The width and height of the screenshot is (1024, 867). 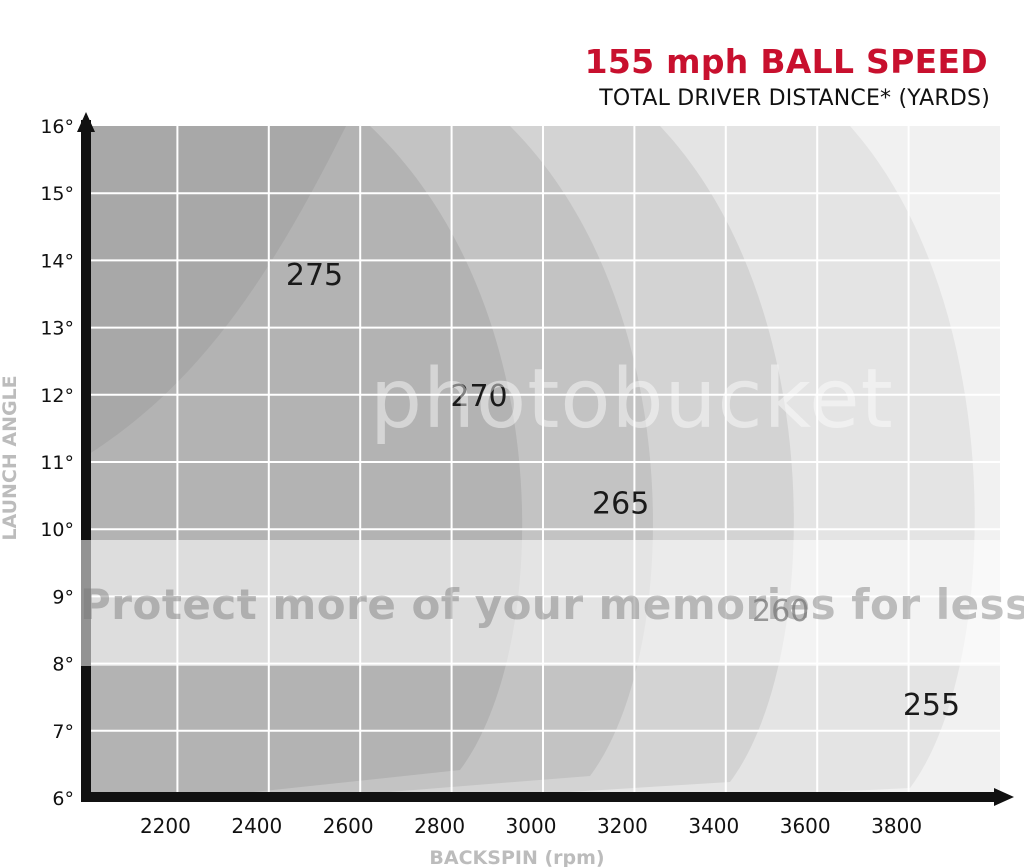 What do you see at coordinates (216, 291) in the screenshot?
I see `band-darkest` at bounding box center [216, 291].